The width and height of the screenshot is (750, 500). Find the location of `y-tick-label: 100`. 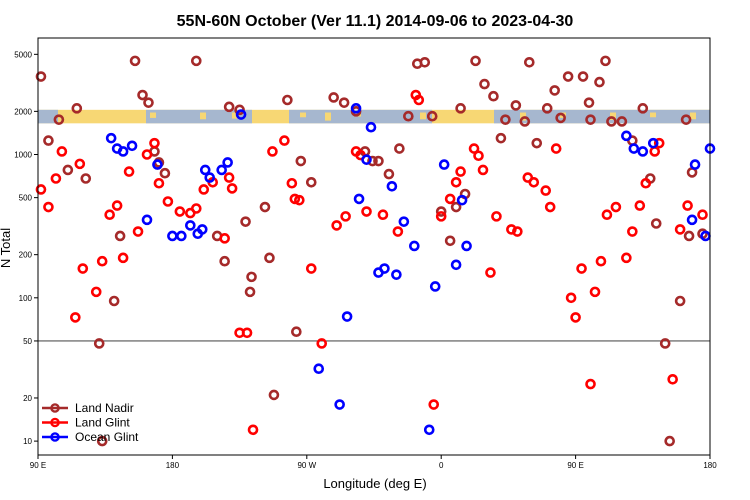

y-tick-label: 100 is located at coordinates (26, 298).